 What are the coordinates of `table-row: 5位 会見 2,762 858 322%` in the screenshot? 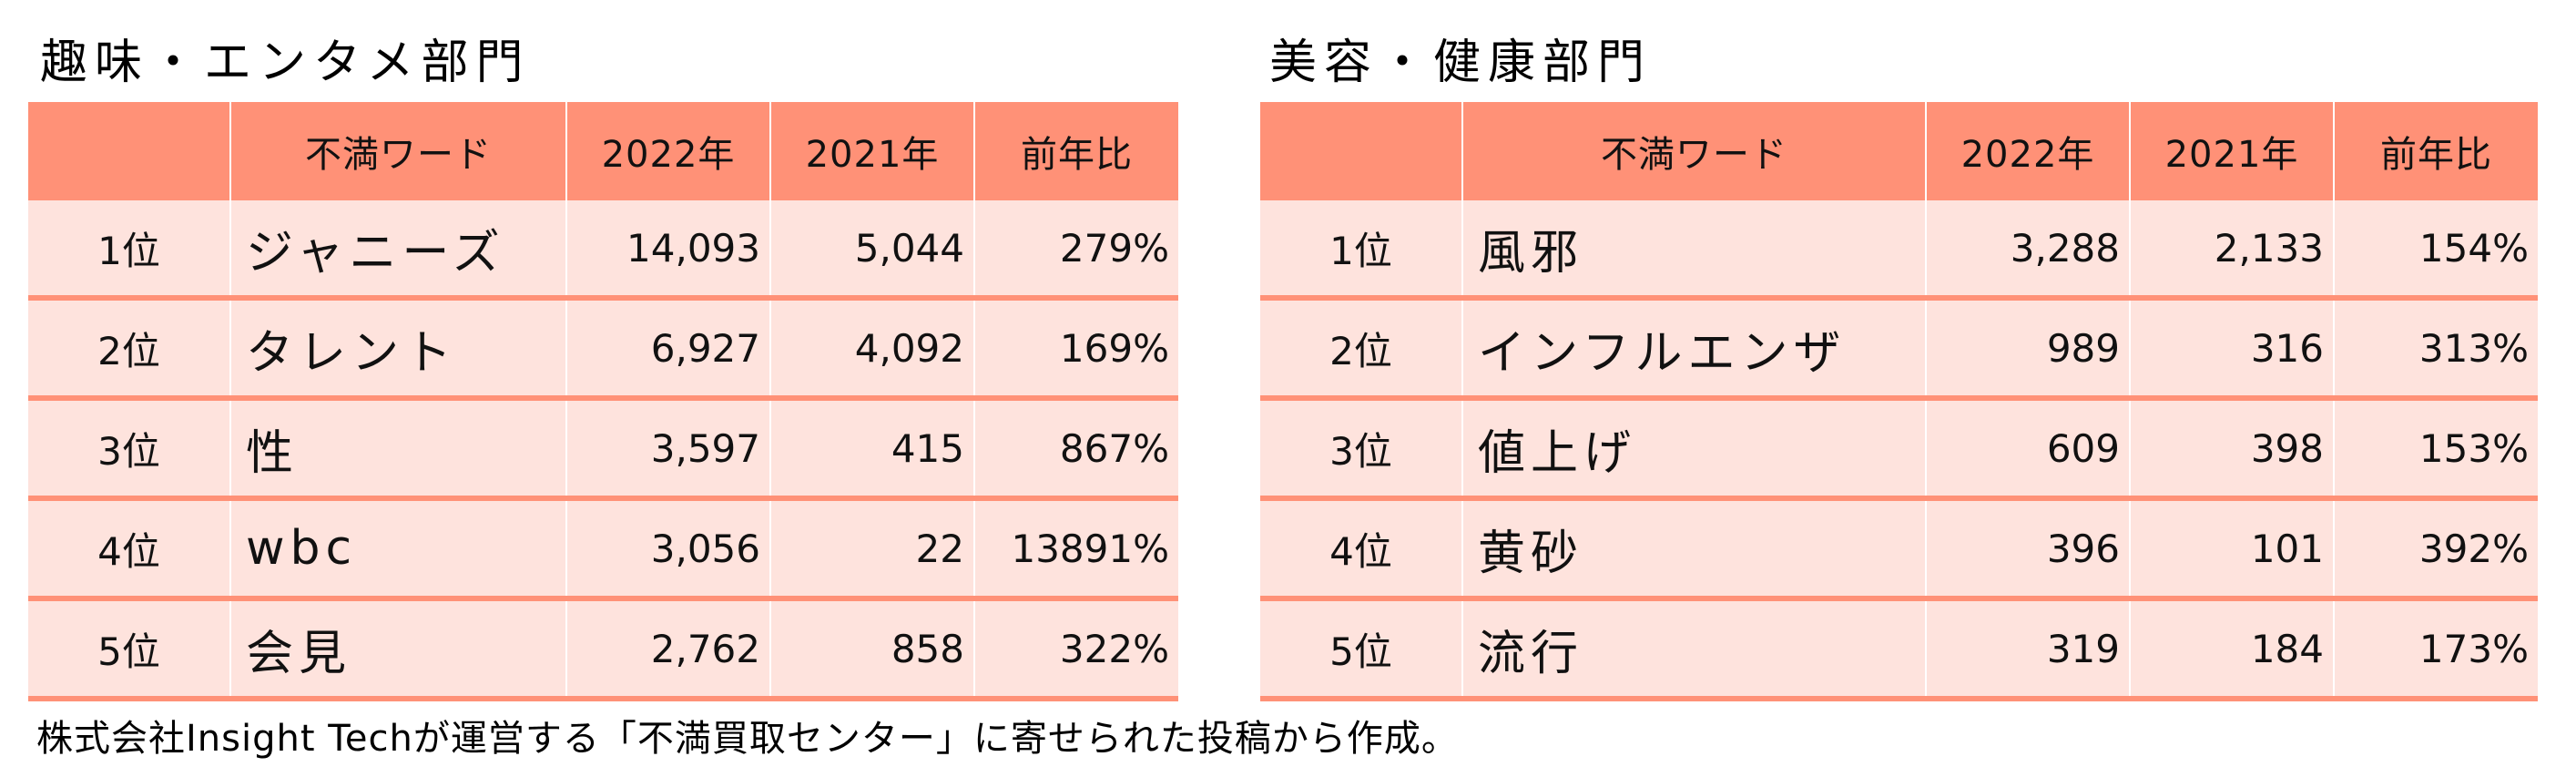 It's located at (603, 649).